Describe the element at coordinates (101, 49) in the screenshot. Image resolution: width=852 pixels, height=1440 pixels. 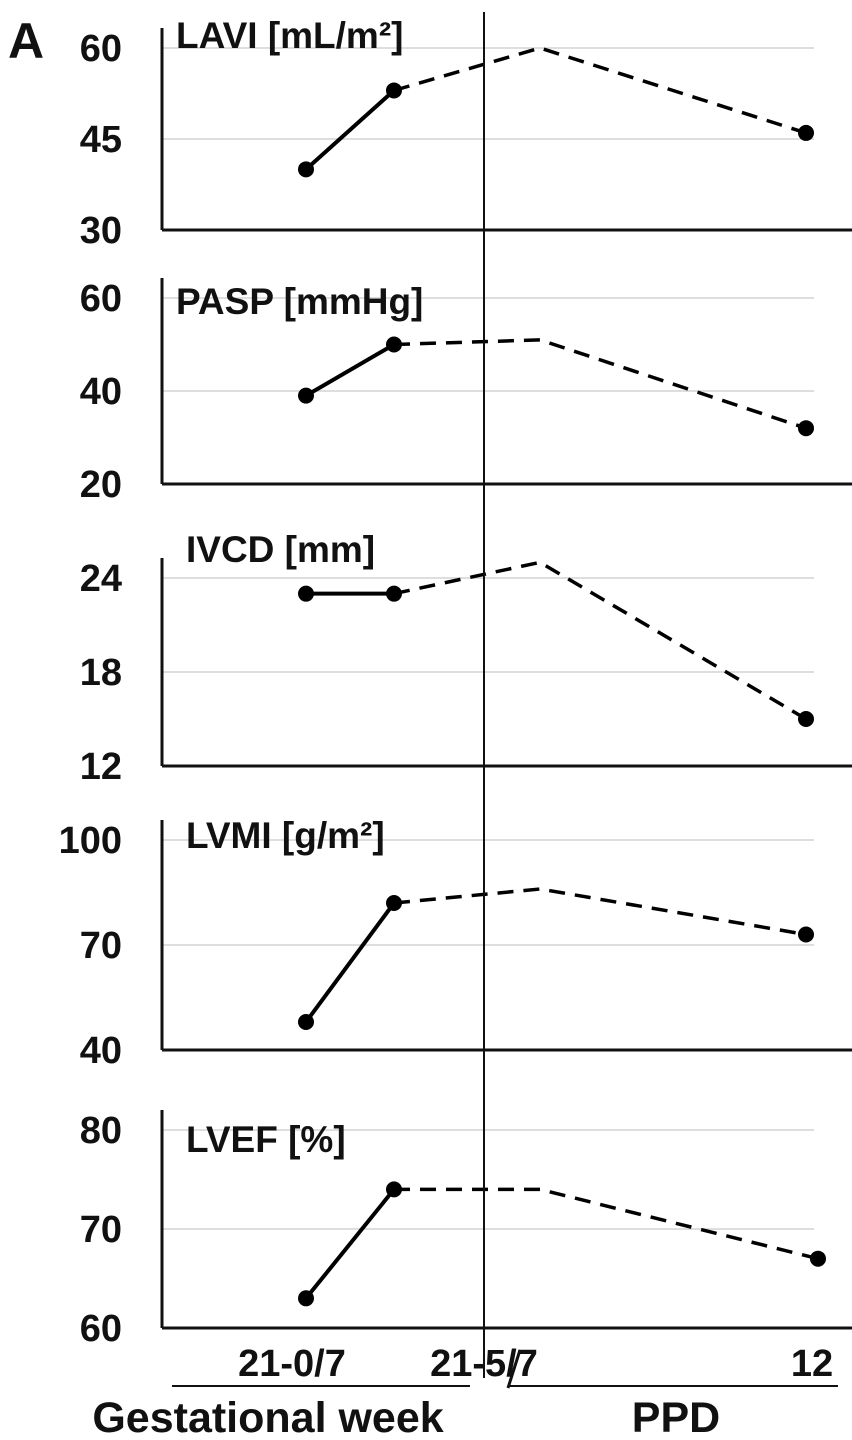
I see `y-tick-label-0-2: 60` at that location.